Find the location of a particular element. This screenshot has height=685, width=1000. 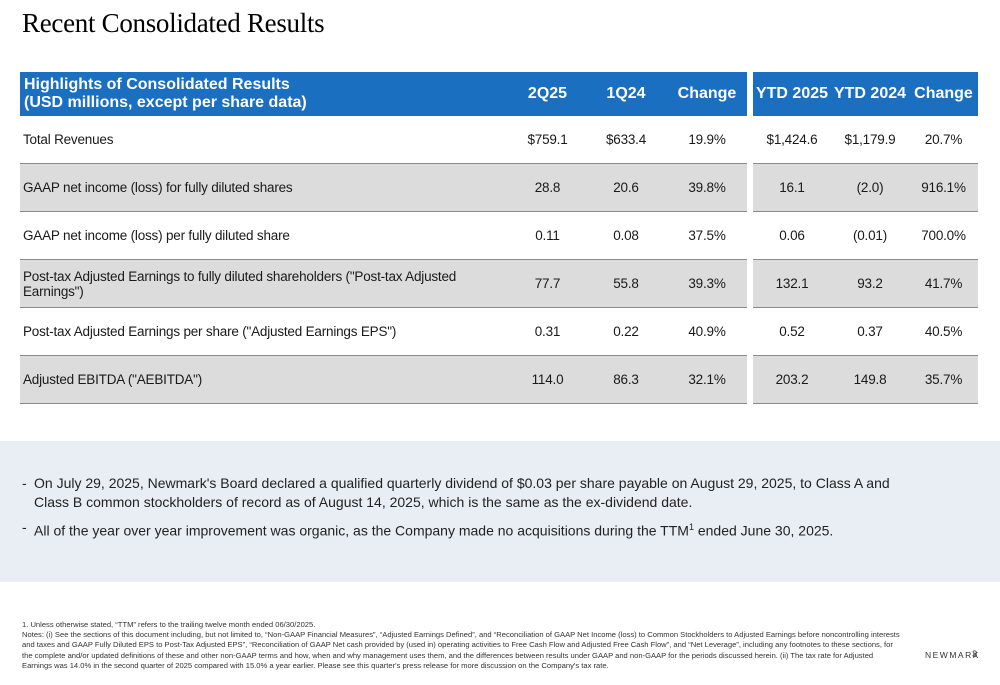

cell-value: 0.22 is located at coordinates (626, 331).